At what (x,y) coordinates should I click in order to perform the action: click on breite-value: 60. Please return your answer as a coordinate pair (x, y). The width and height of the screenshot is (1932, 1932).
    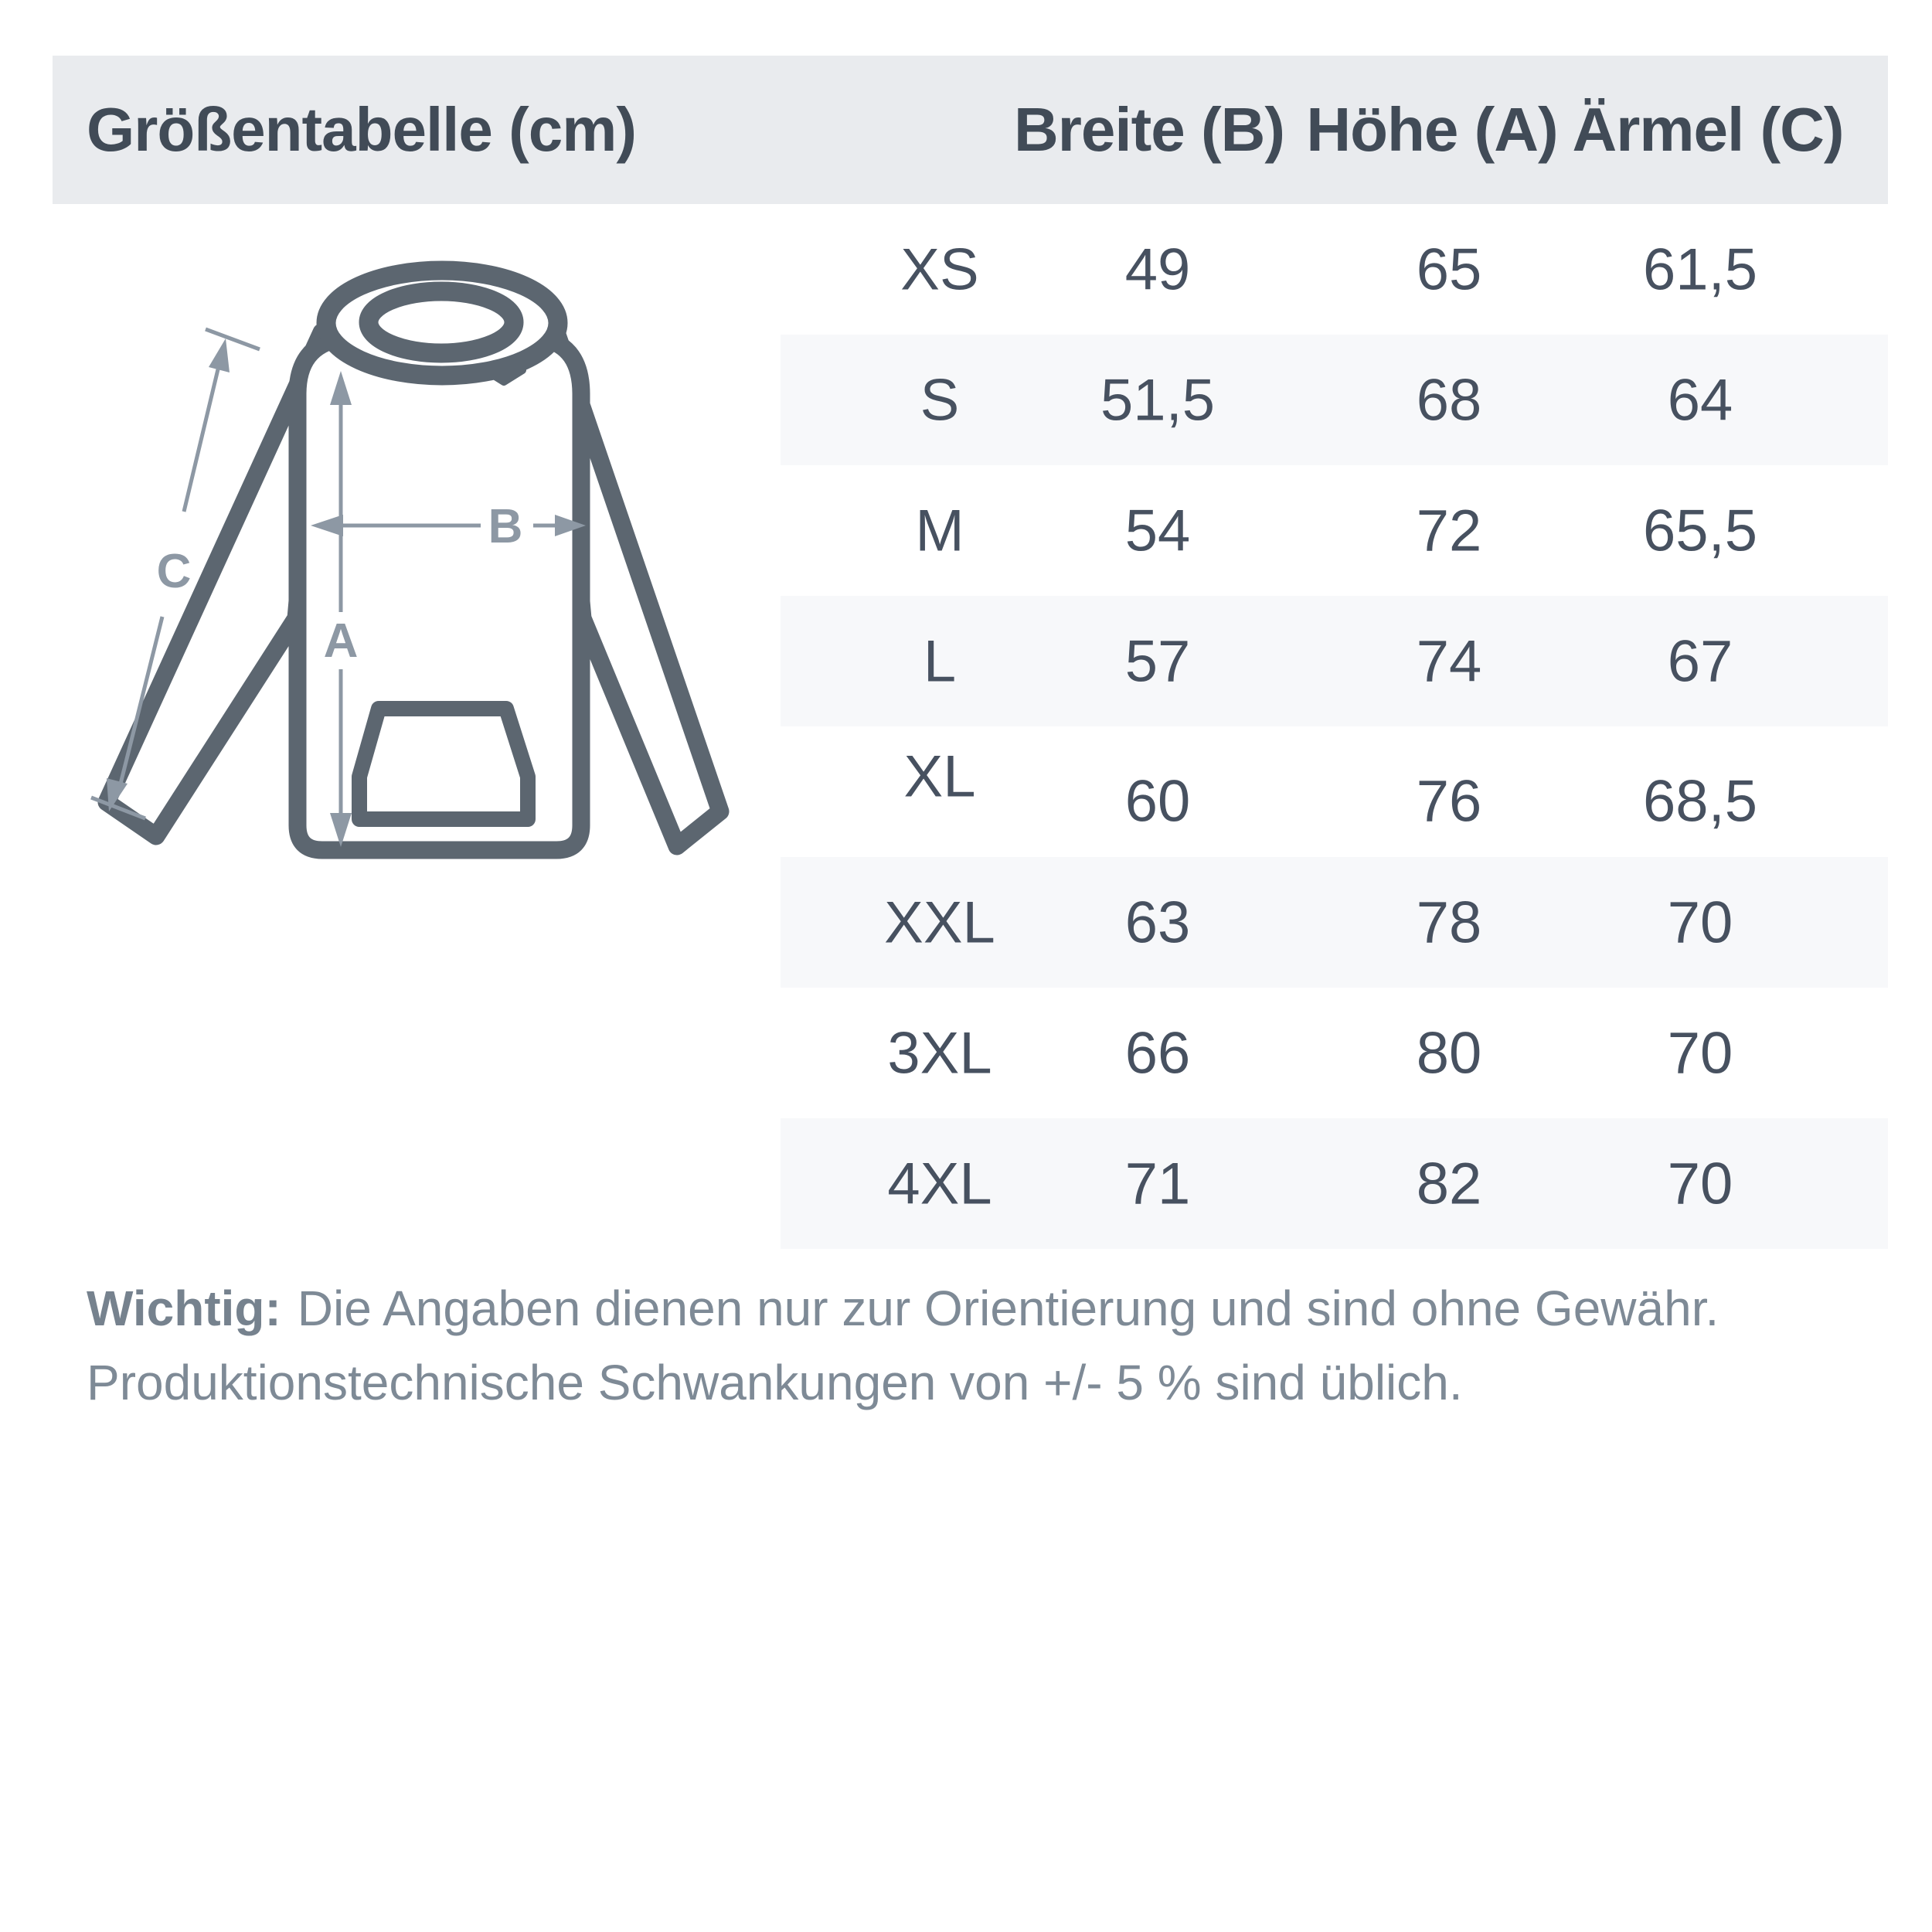
    Looking at the image, I should click on (1157, 801).